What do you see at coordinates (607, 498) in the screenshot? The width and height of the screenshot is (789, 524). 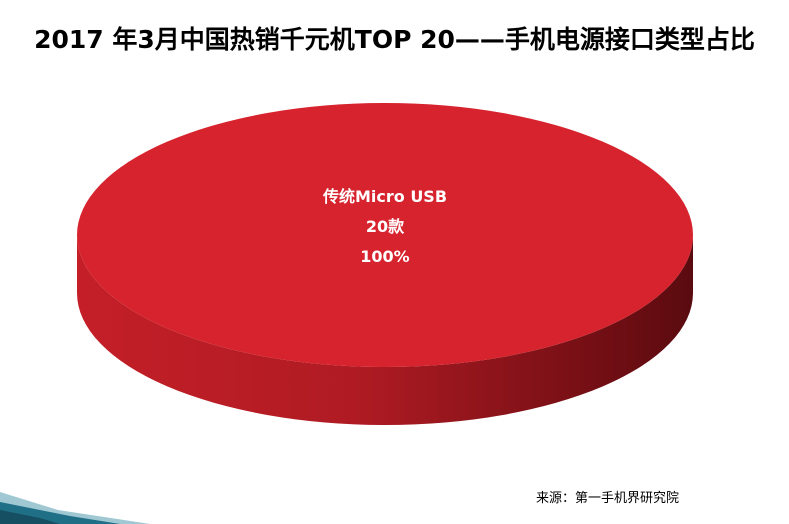 I see `source-note: 来源：第一手机界研究院` at bounding box center [607, 498].